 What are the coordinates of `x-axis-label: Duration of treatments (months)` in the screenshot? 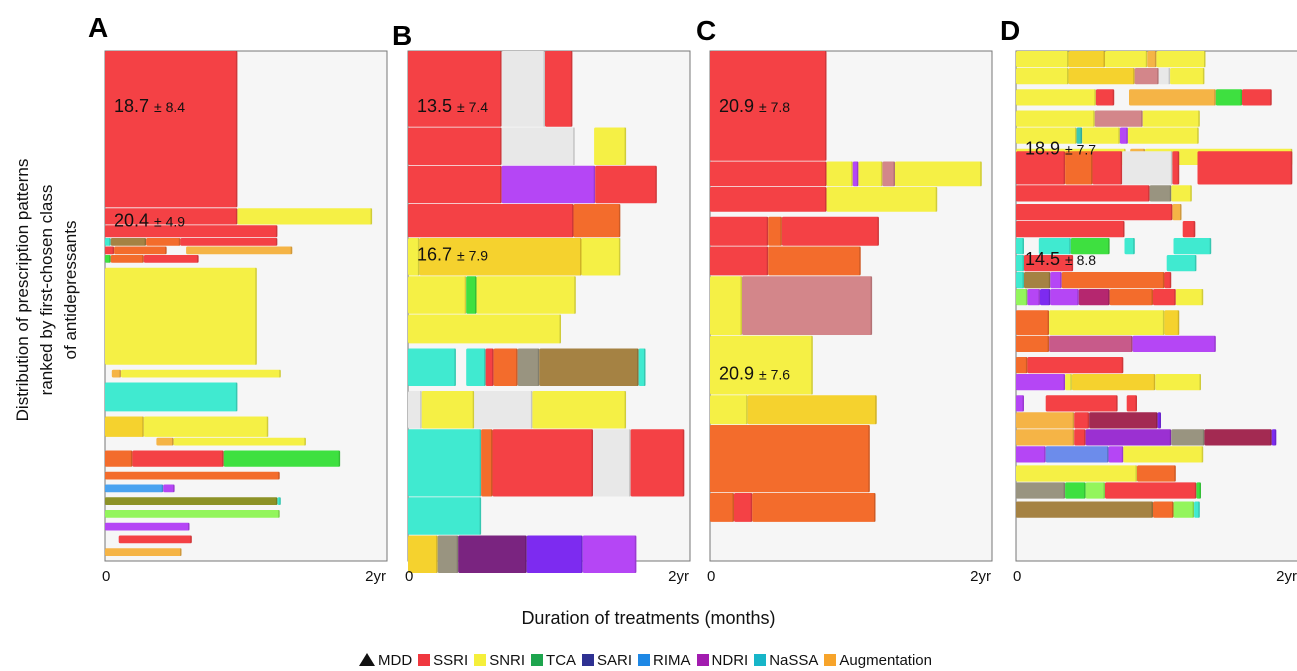 It's located at (648, 618).